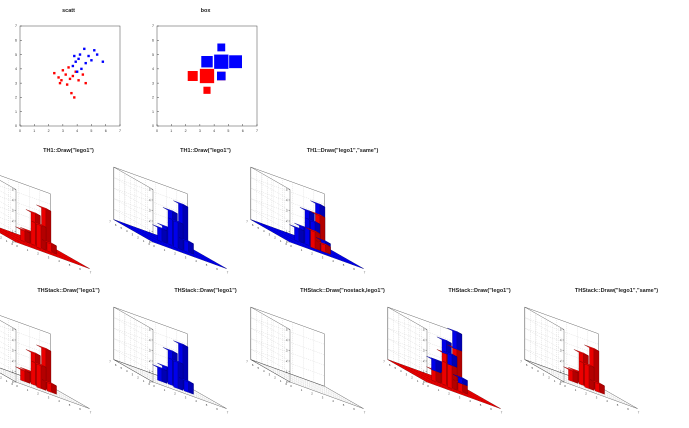 This screenshot has width=689, height=428. What do you see at coordinates (196, 261) in the screenshot?
I see `x-tick-label: 4` at bounding box center [196, 261].